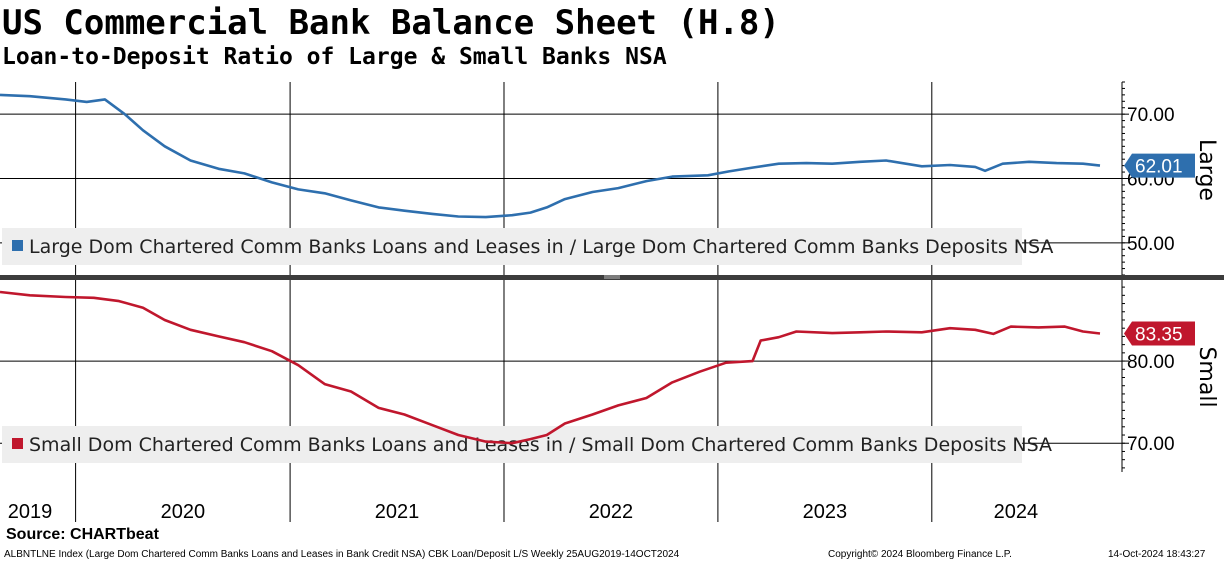 This screenshot has width=1224, height=565. What do you see at coordinates (30, 512) in the screenshot?
I see `x-tick-label: 2019` at bounding box center [30, 512].